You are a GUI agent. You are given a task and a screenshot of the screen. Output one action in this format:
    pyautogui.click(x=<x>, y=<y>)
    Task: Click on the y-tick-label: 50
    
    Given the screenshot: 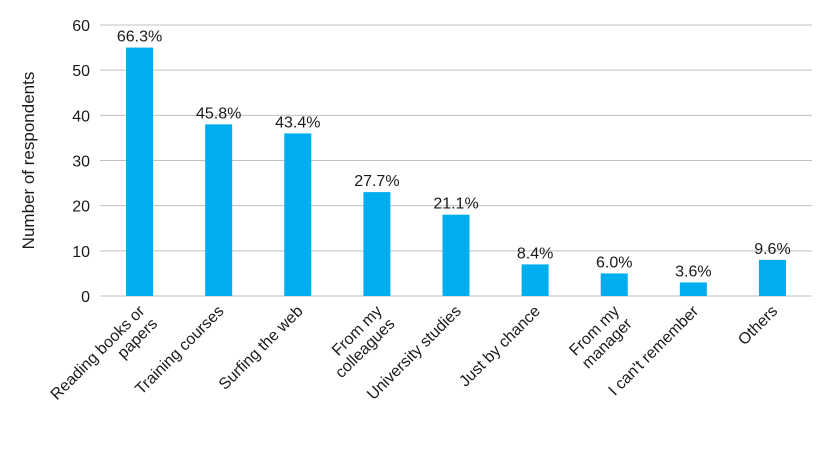 What is the action you would take?
    pyautogui.click(x=81, y=71)
    